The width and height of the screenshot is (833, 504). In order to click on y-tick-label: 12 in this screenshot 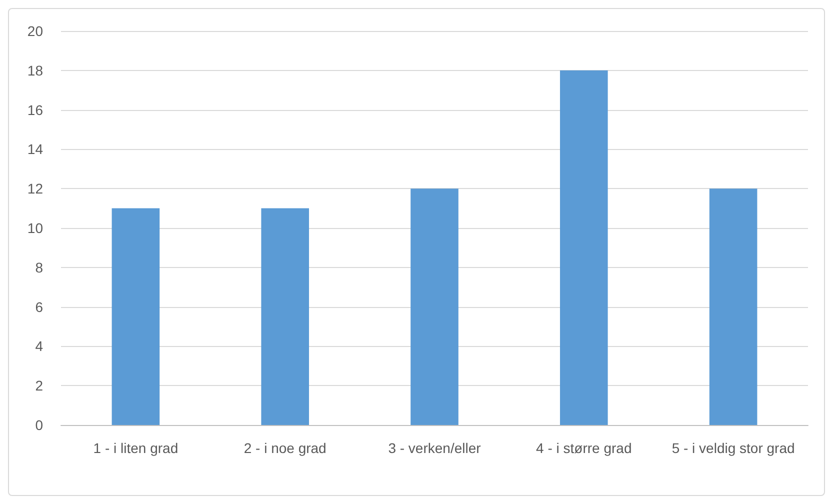, I will do `click(35, 188)`.